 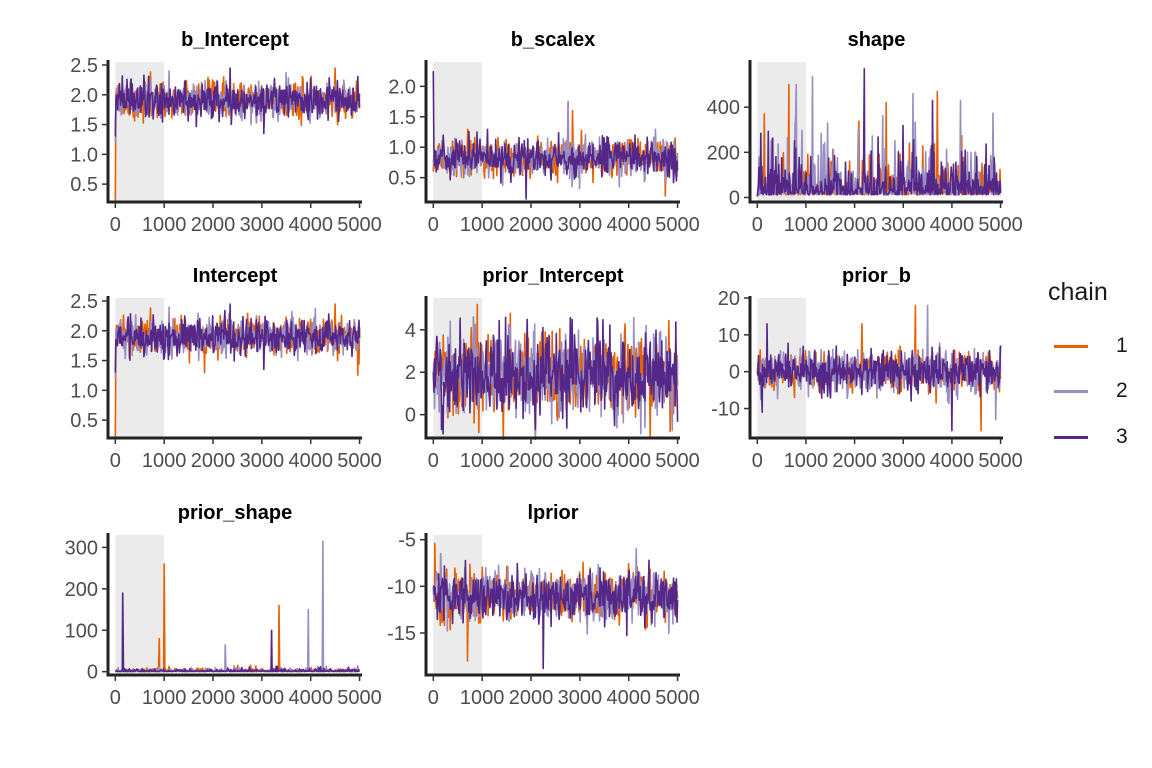 What do you see at coordinates (401, 634) in the screenshot?
I see `y-tick-label: -15` at bounding box center [401, 634].